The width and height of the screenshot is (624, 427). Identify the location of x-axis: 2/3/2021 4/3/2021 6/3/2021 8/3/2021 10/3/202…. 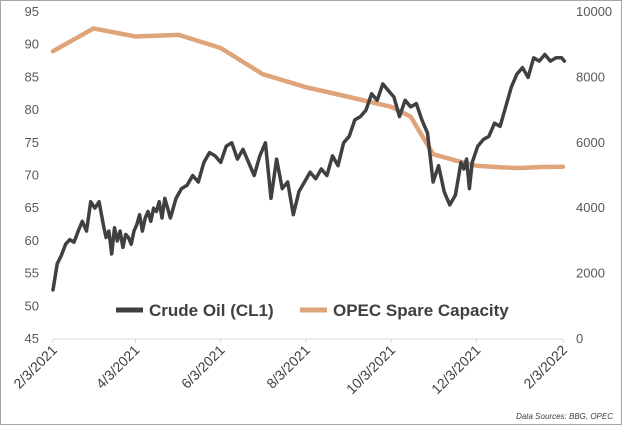
(290, 368).